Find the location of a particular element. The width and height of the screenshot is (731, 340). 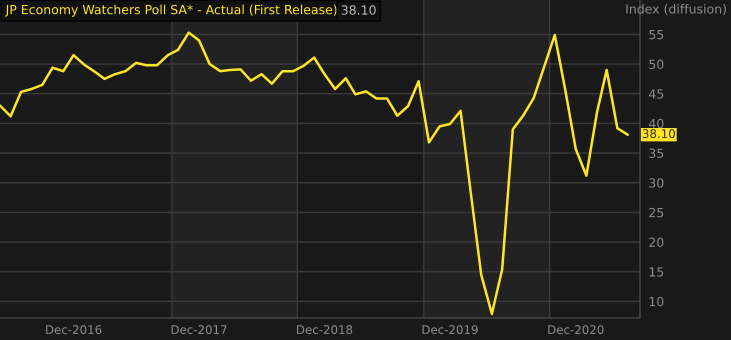

y-axis-title: Index (diffusion) is located at coordinates (676, 10).